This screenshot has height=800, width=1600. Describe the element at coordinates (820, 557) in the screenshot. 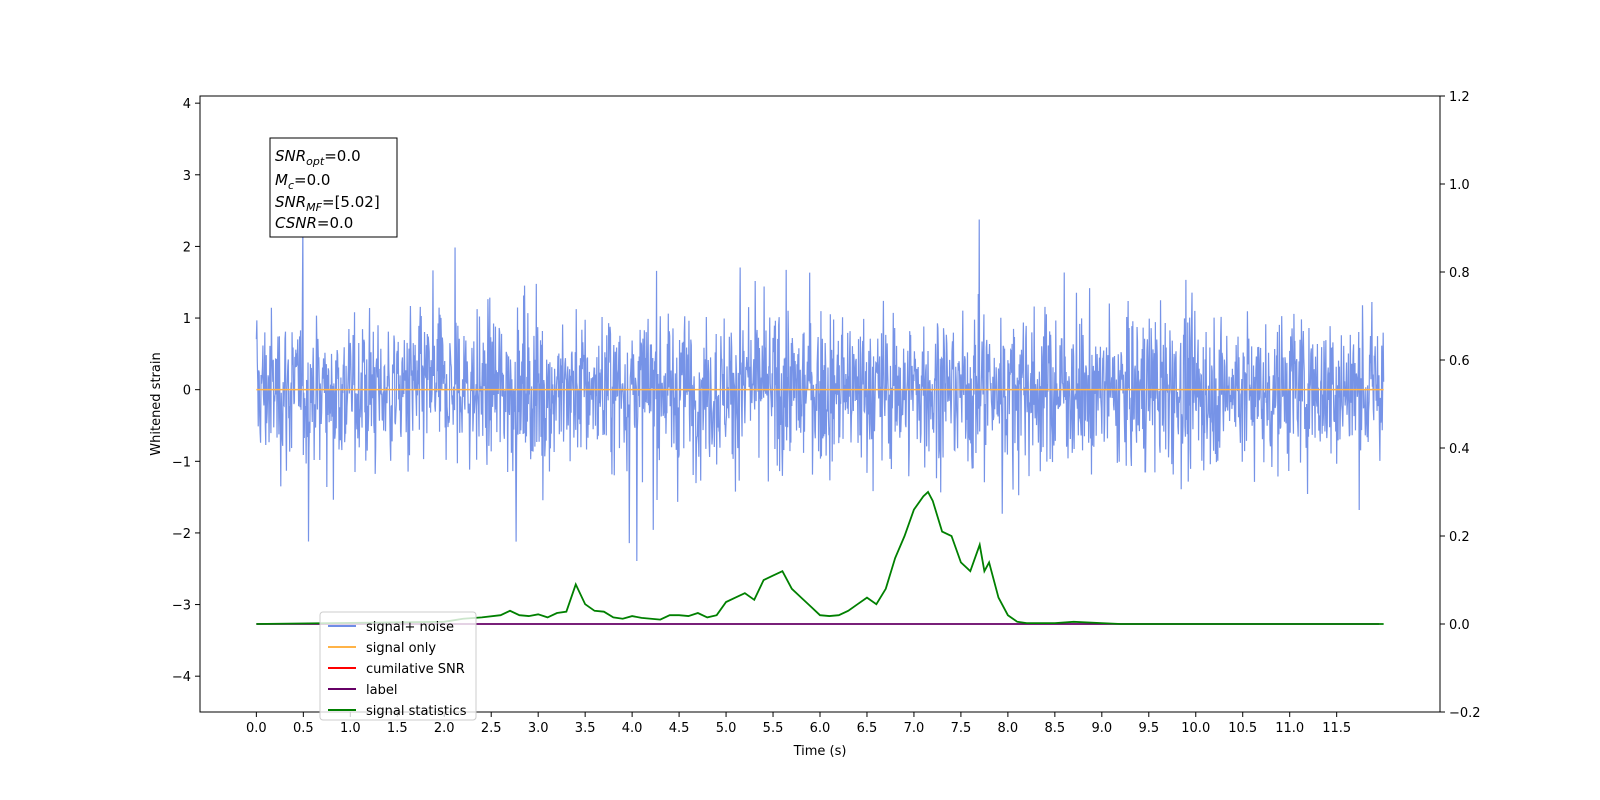

I see `signal-statistics-line` at that location.